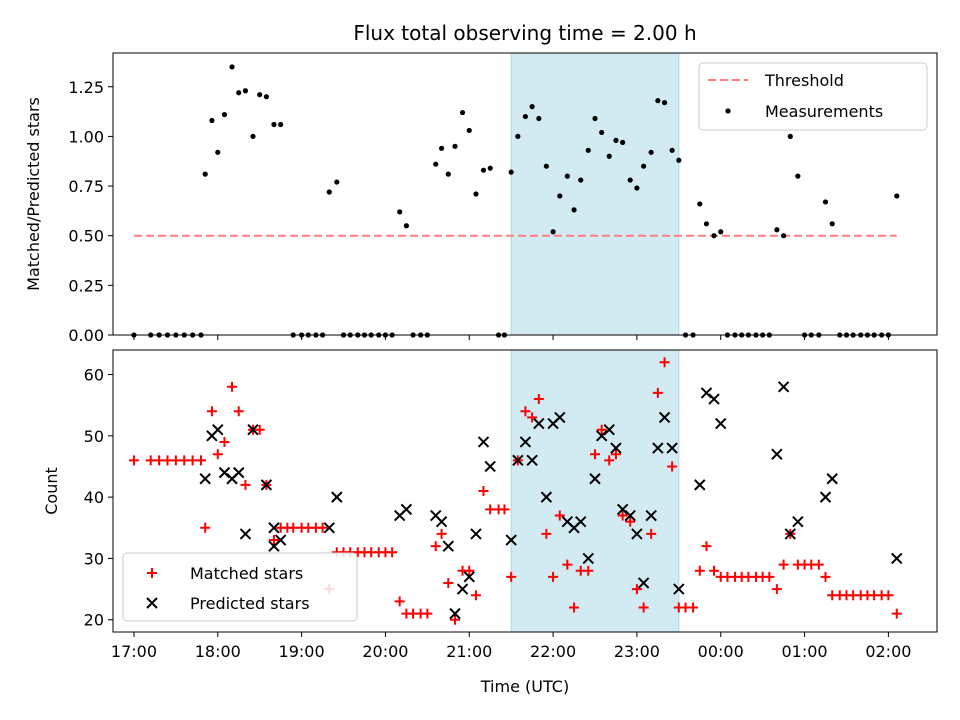 This screenshot has width=960, height=720. What do you see at coordinates (728, 111) in the screenshot?
I see `legend-measurement-swatch` at bounding box center [728, 111].